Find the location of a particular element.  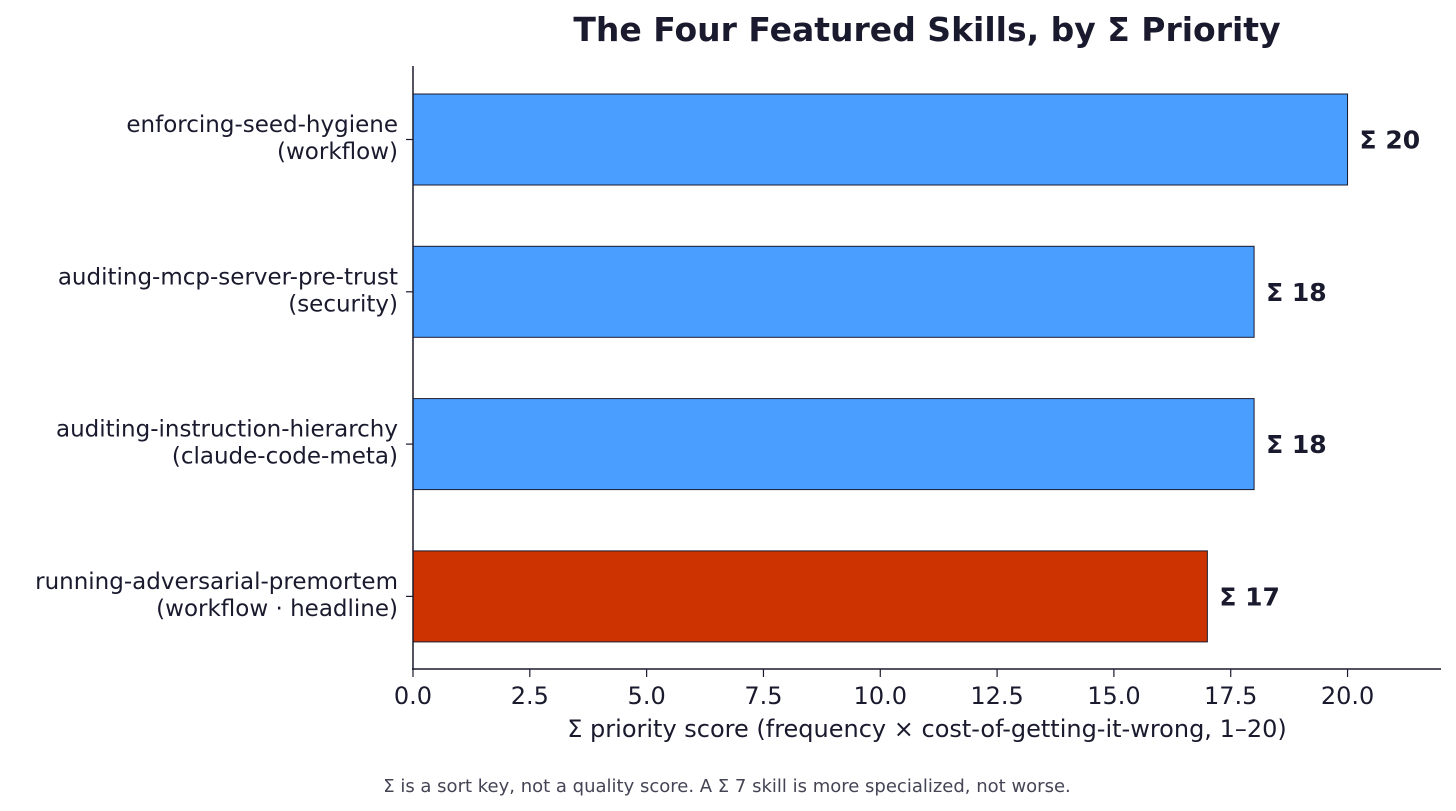

x-tick-label: 15.0 is located at coordinates (1113, 696).